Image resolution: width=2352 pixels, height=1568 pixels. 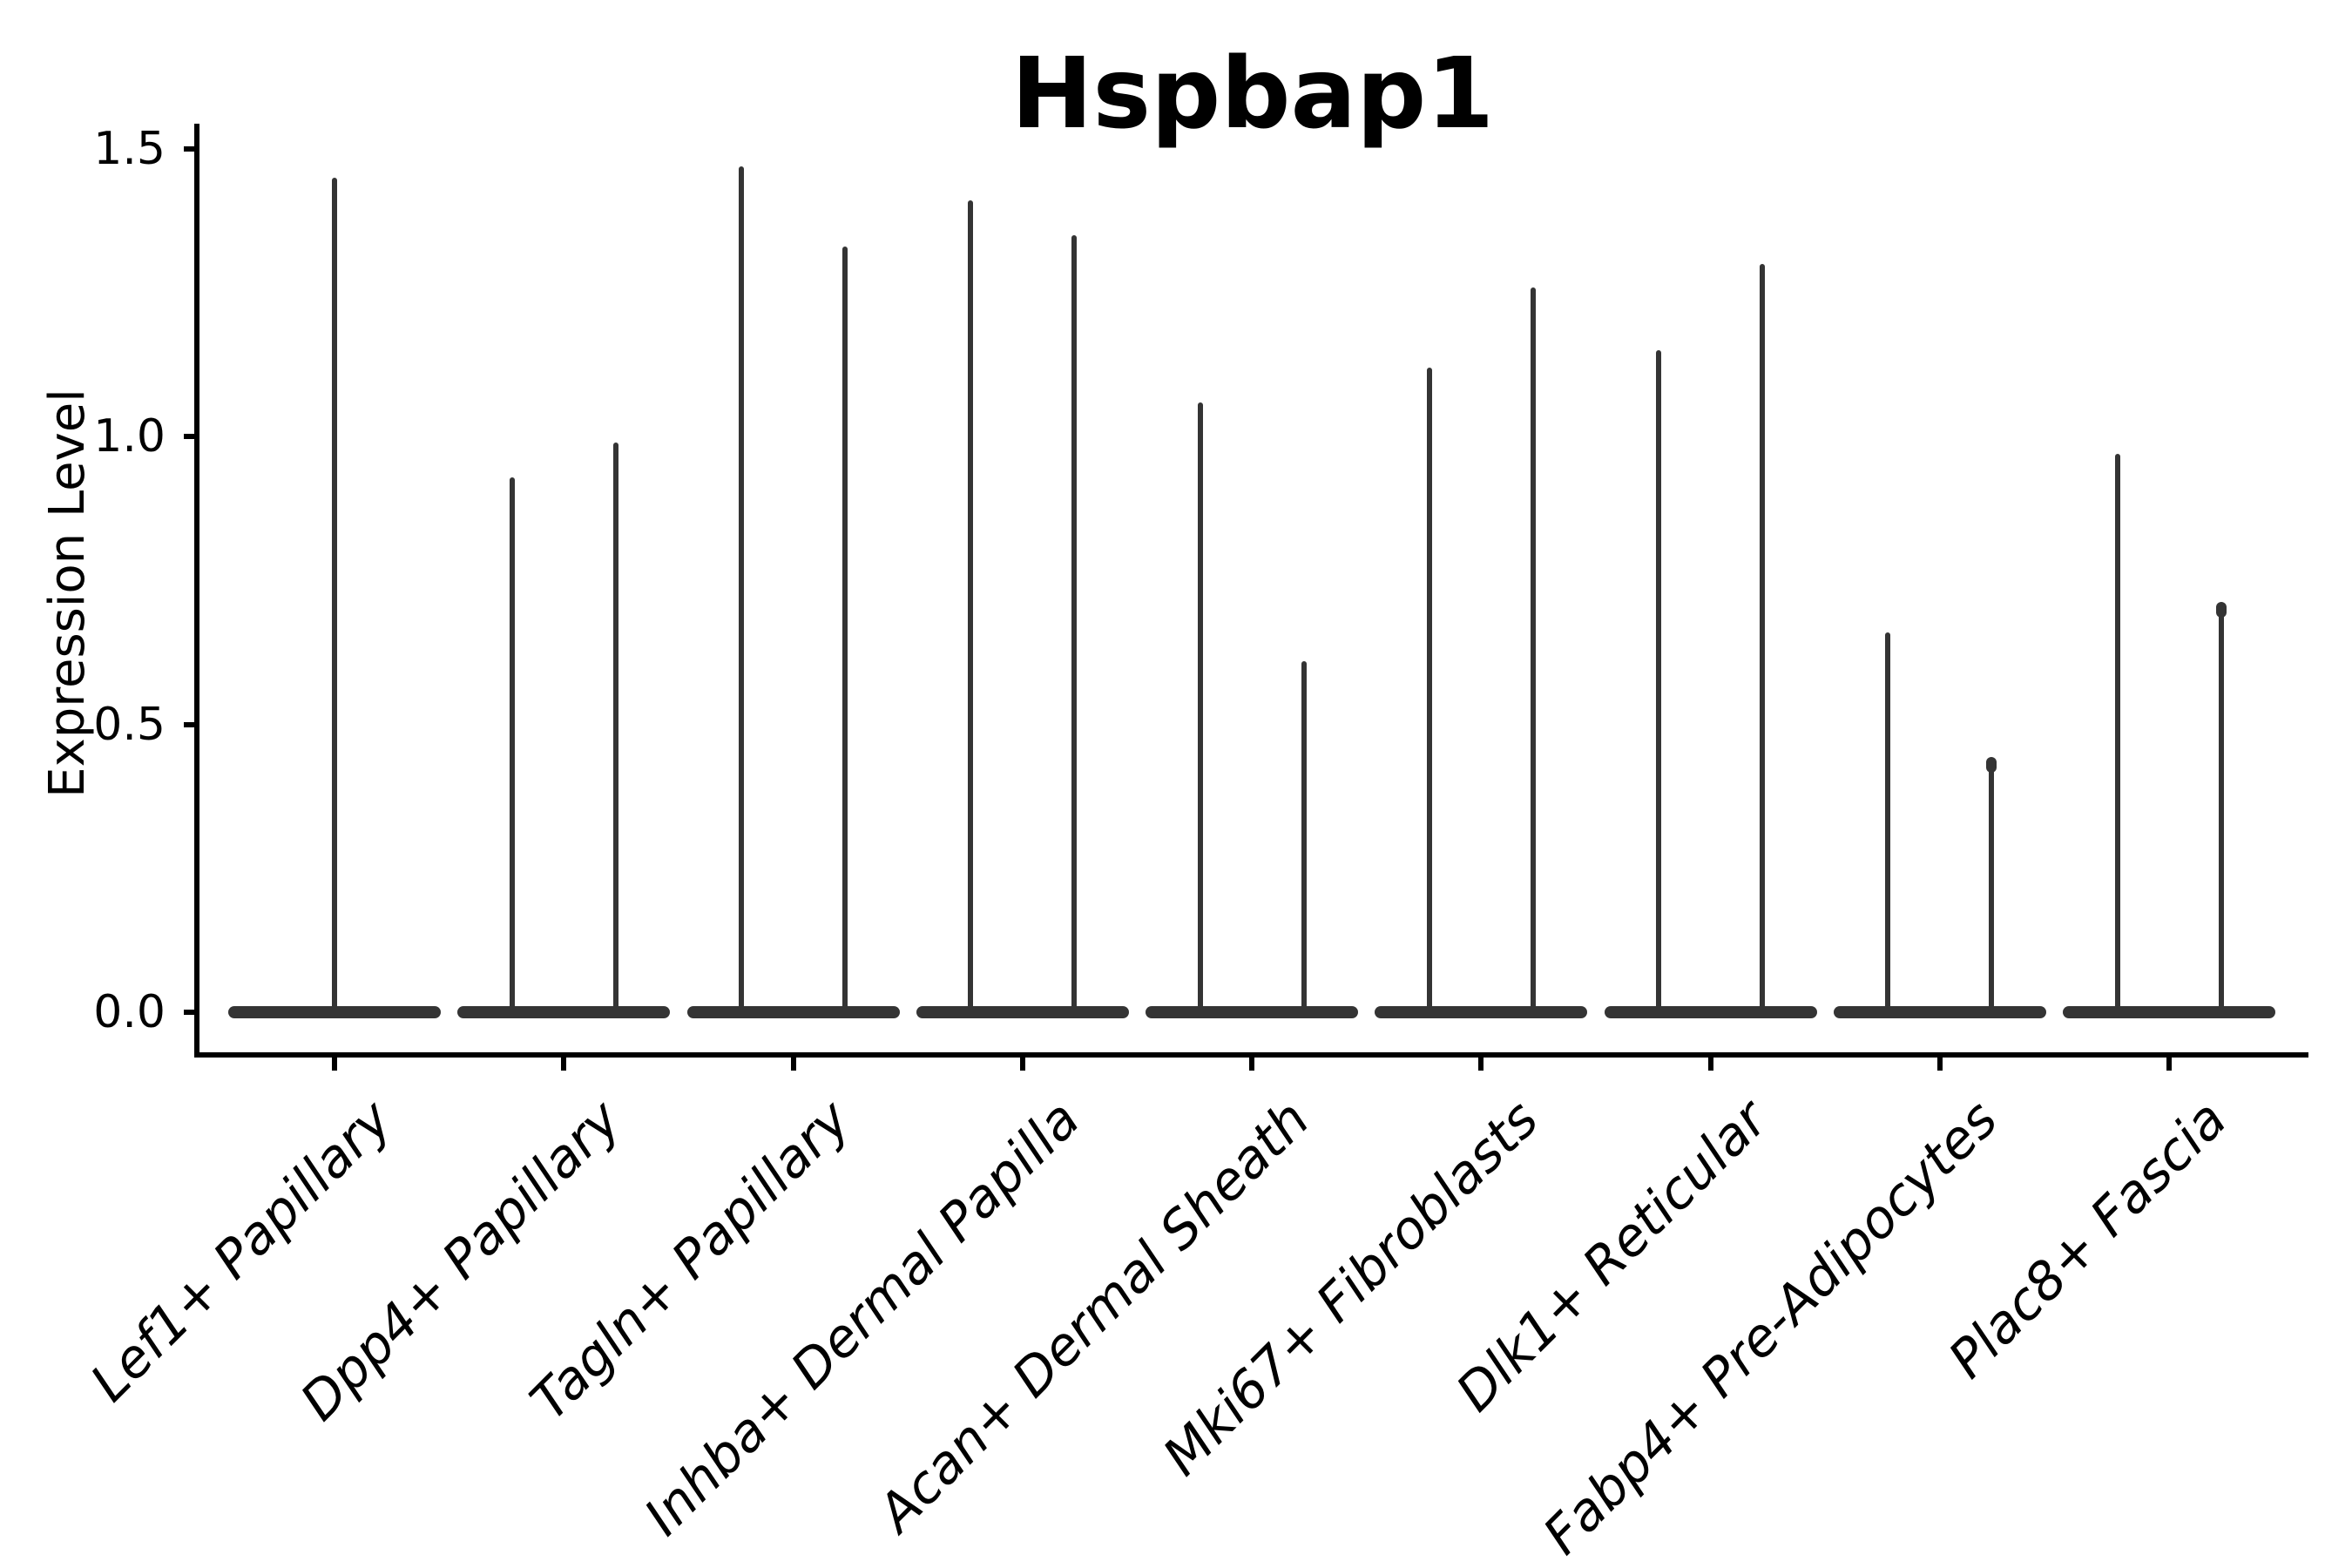 What do you see at coordinates (129, 1012) in the screenshot?
I see `y-tick-label: 0.0` at bounding box center [129, 1012].